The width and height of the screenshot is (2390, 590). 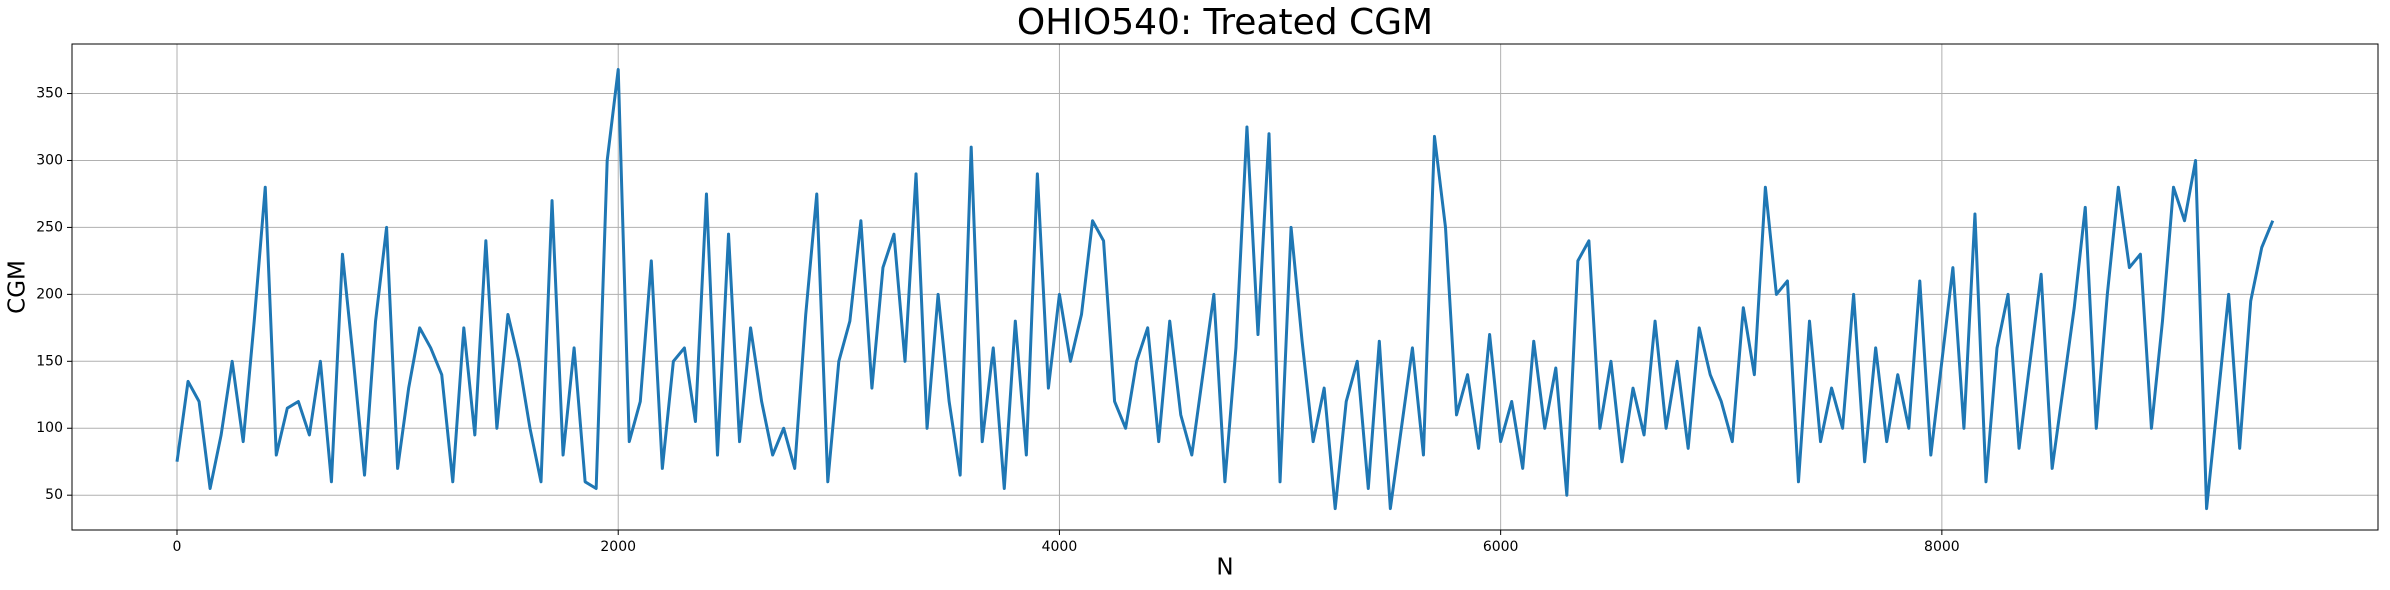 I want to click on y-axis-label: CGM, so click(x=18, y=287).